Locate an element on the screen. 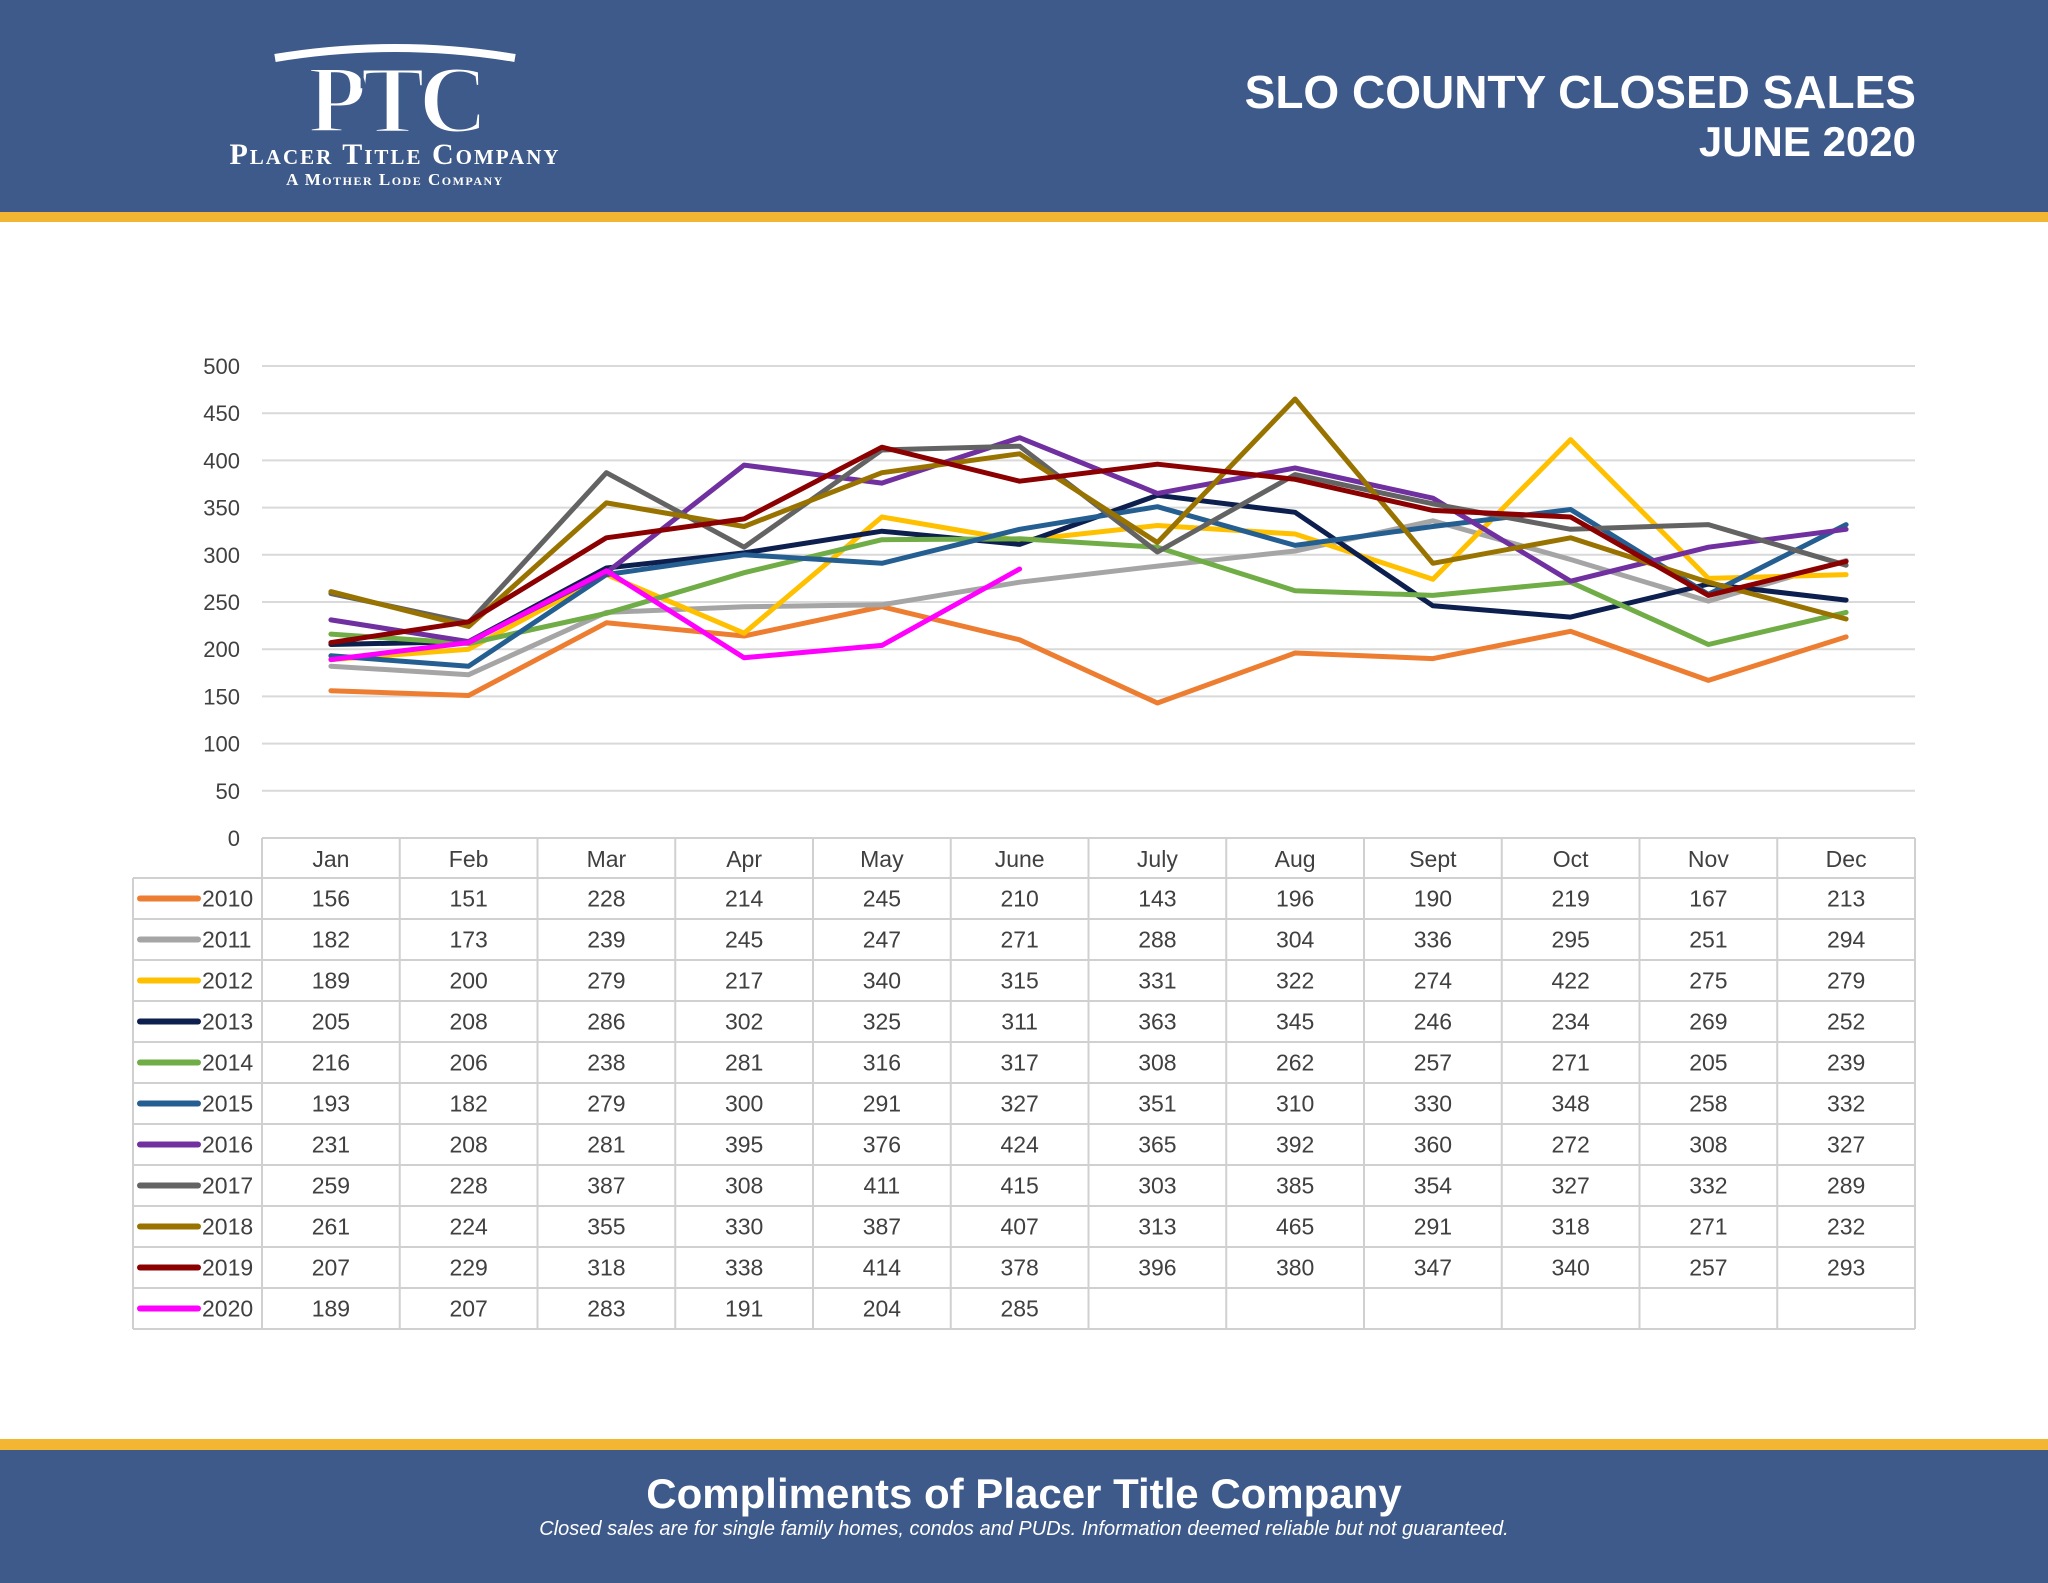 This screenshot has width=2048, height=1583. x-category-label-Jan: Jan is located at coordinates (330, 859).